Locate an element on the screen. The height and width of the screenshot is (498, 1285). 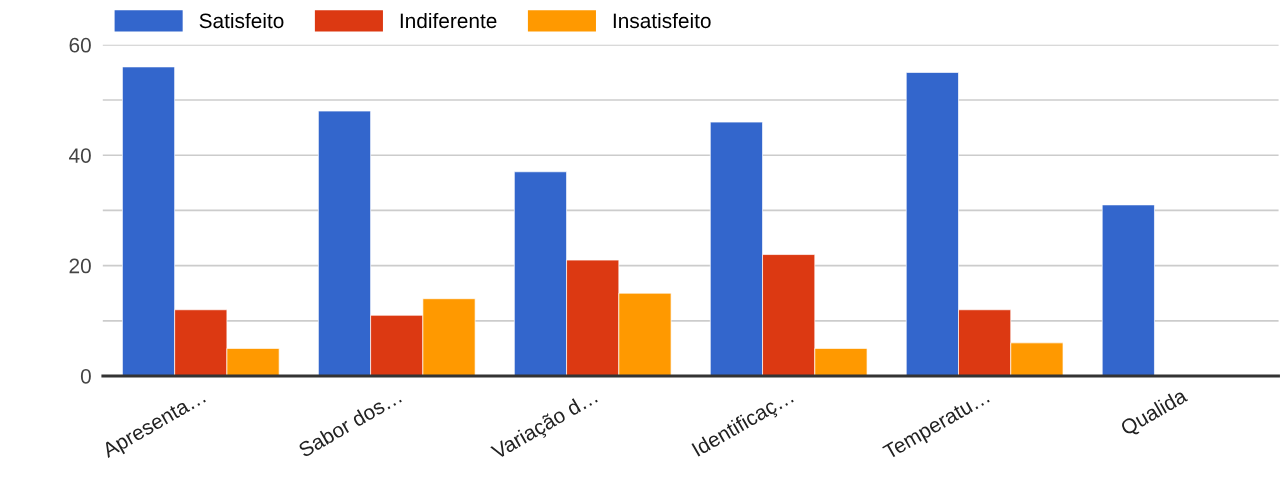
y-tick-label: 40 is located at coordinates (80, 155).